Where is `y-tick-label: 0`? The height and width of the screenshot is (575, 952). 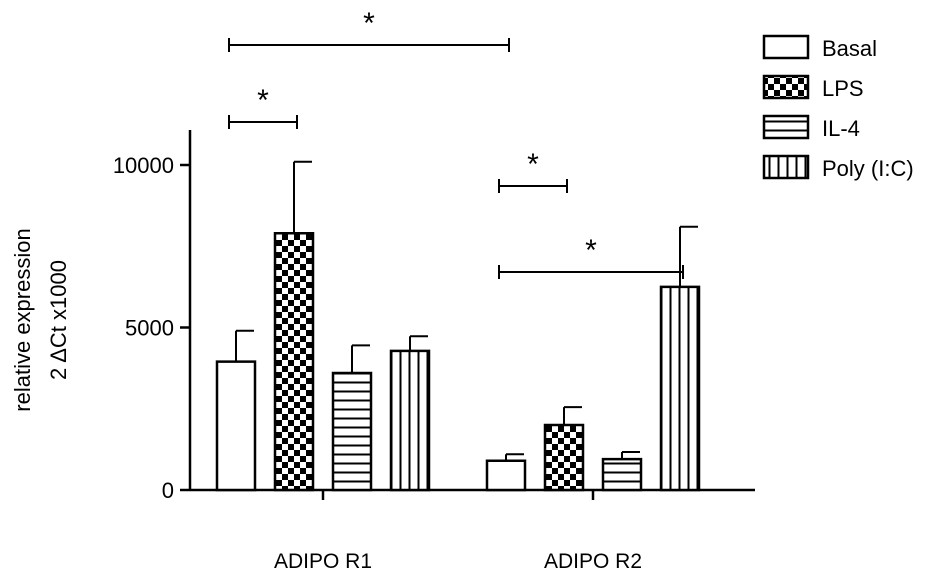
y-tick-label: 0 is located at coordinates (168, 490).